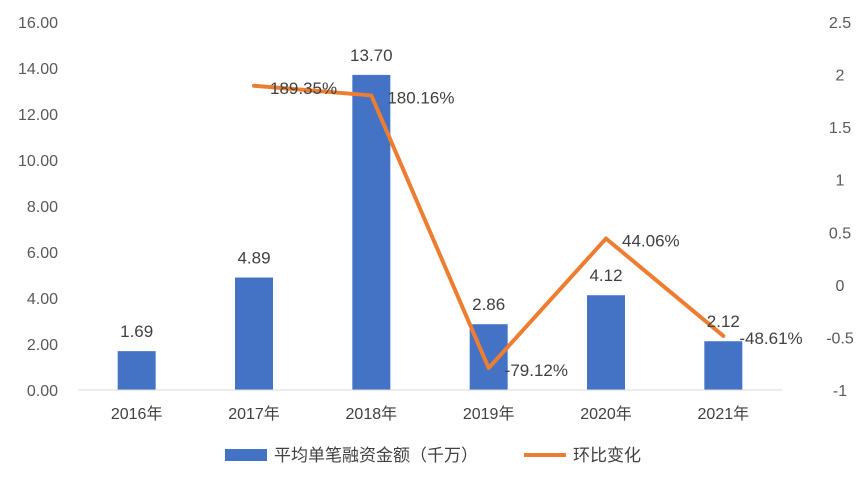  What do you see at coordinates (303, 88) in the screenshot?
I see `line-data-label: 189.35%` at bounding box center [303, 88].